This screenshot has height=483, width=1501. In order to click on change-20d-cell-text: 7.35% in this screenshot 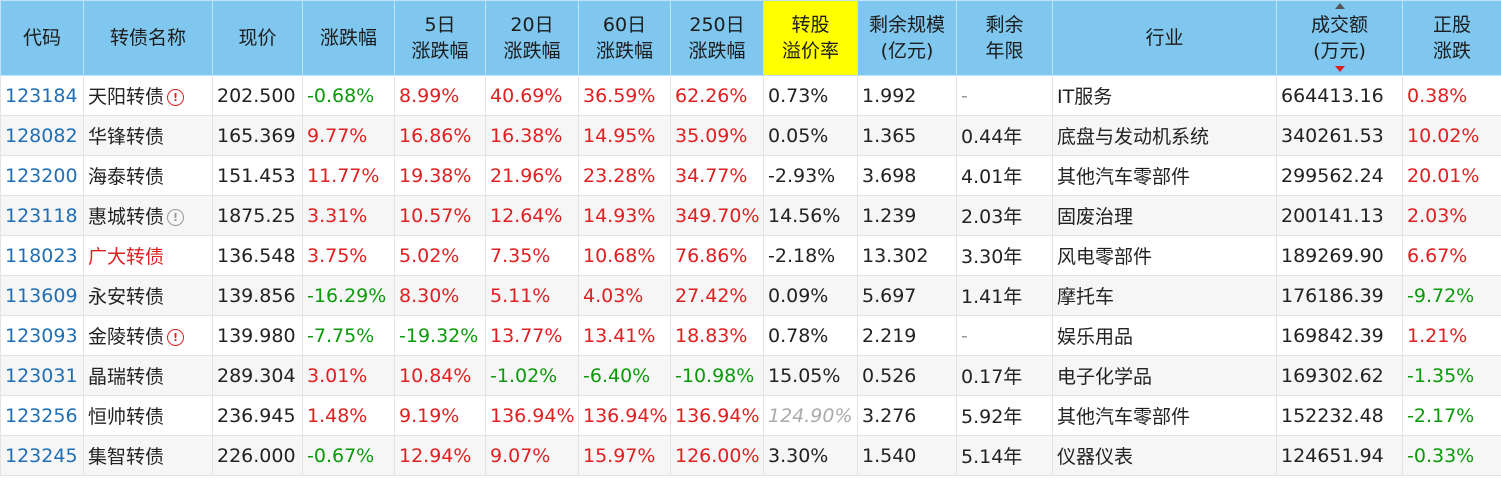, I will do `click(520, 255)`.